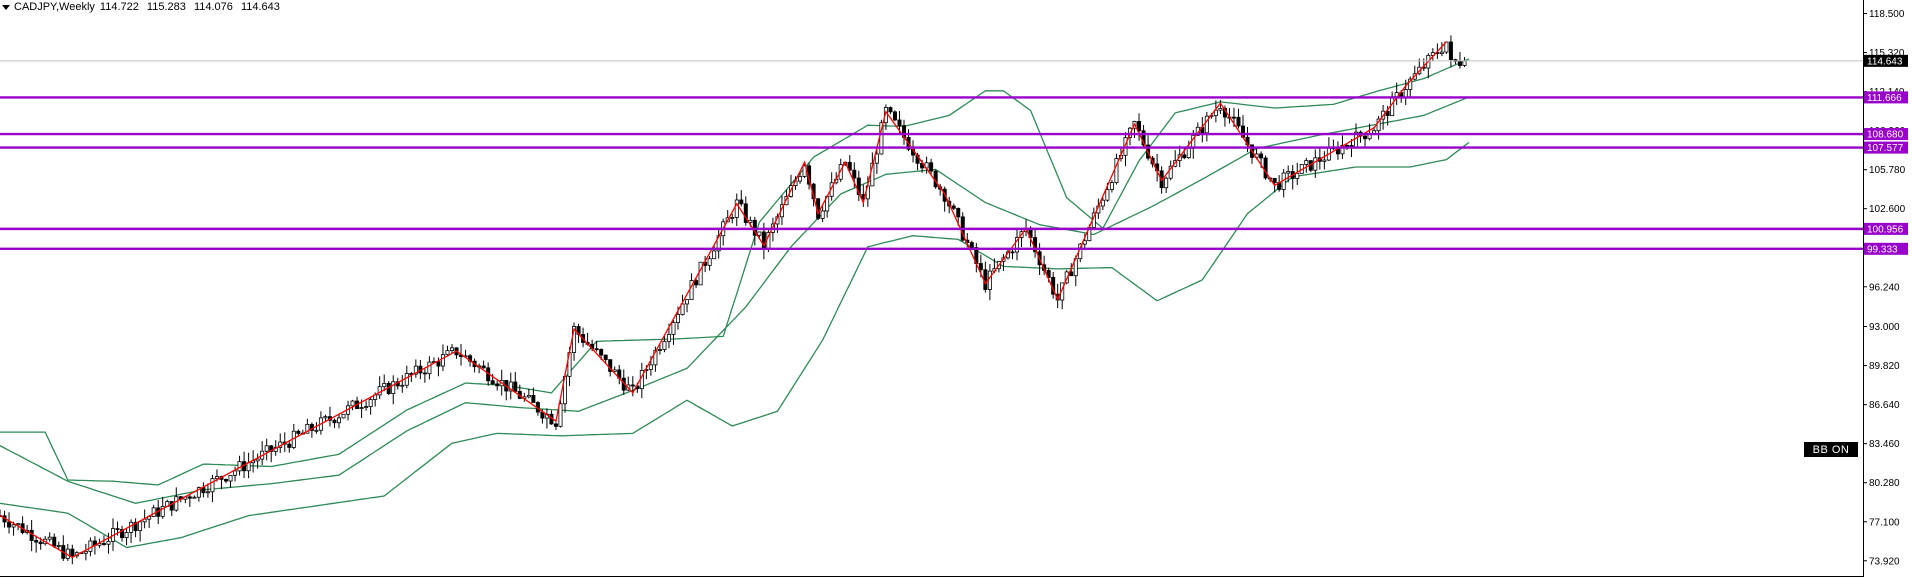 The height and width of the screenshot is (577, 1913). What do you see at coordinates (1886, 97) in the screenshot?
I see `level-price-tag-bg` at bounding box center [1886, 97].